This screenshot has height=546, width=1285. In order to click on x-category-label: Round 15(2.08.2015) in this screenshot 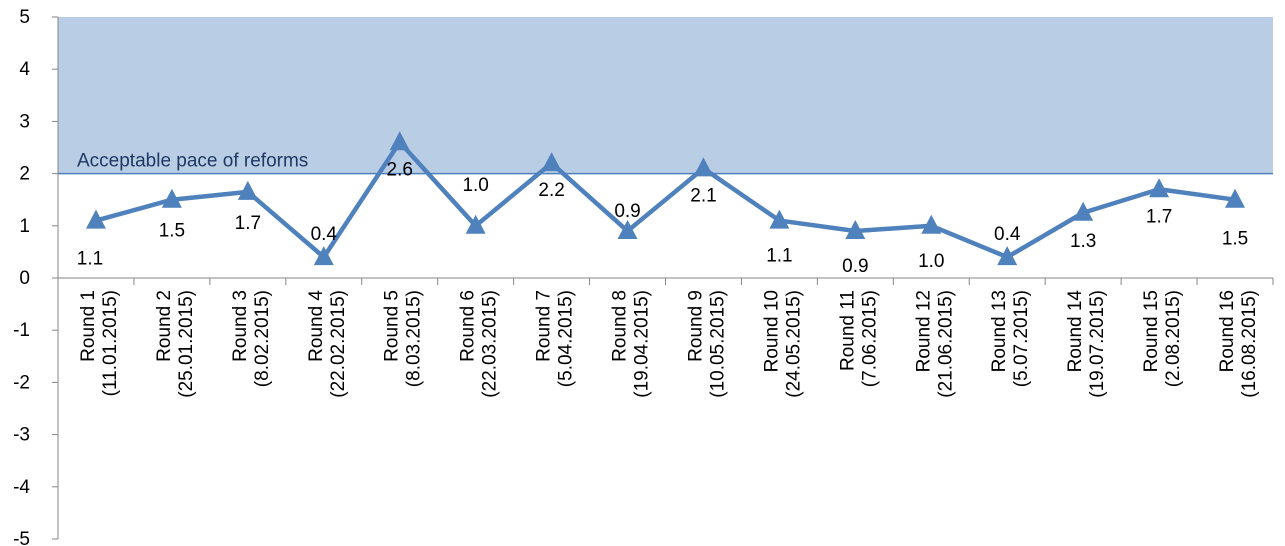, I will do `click(1162, 338)`.